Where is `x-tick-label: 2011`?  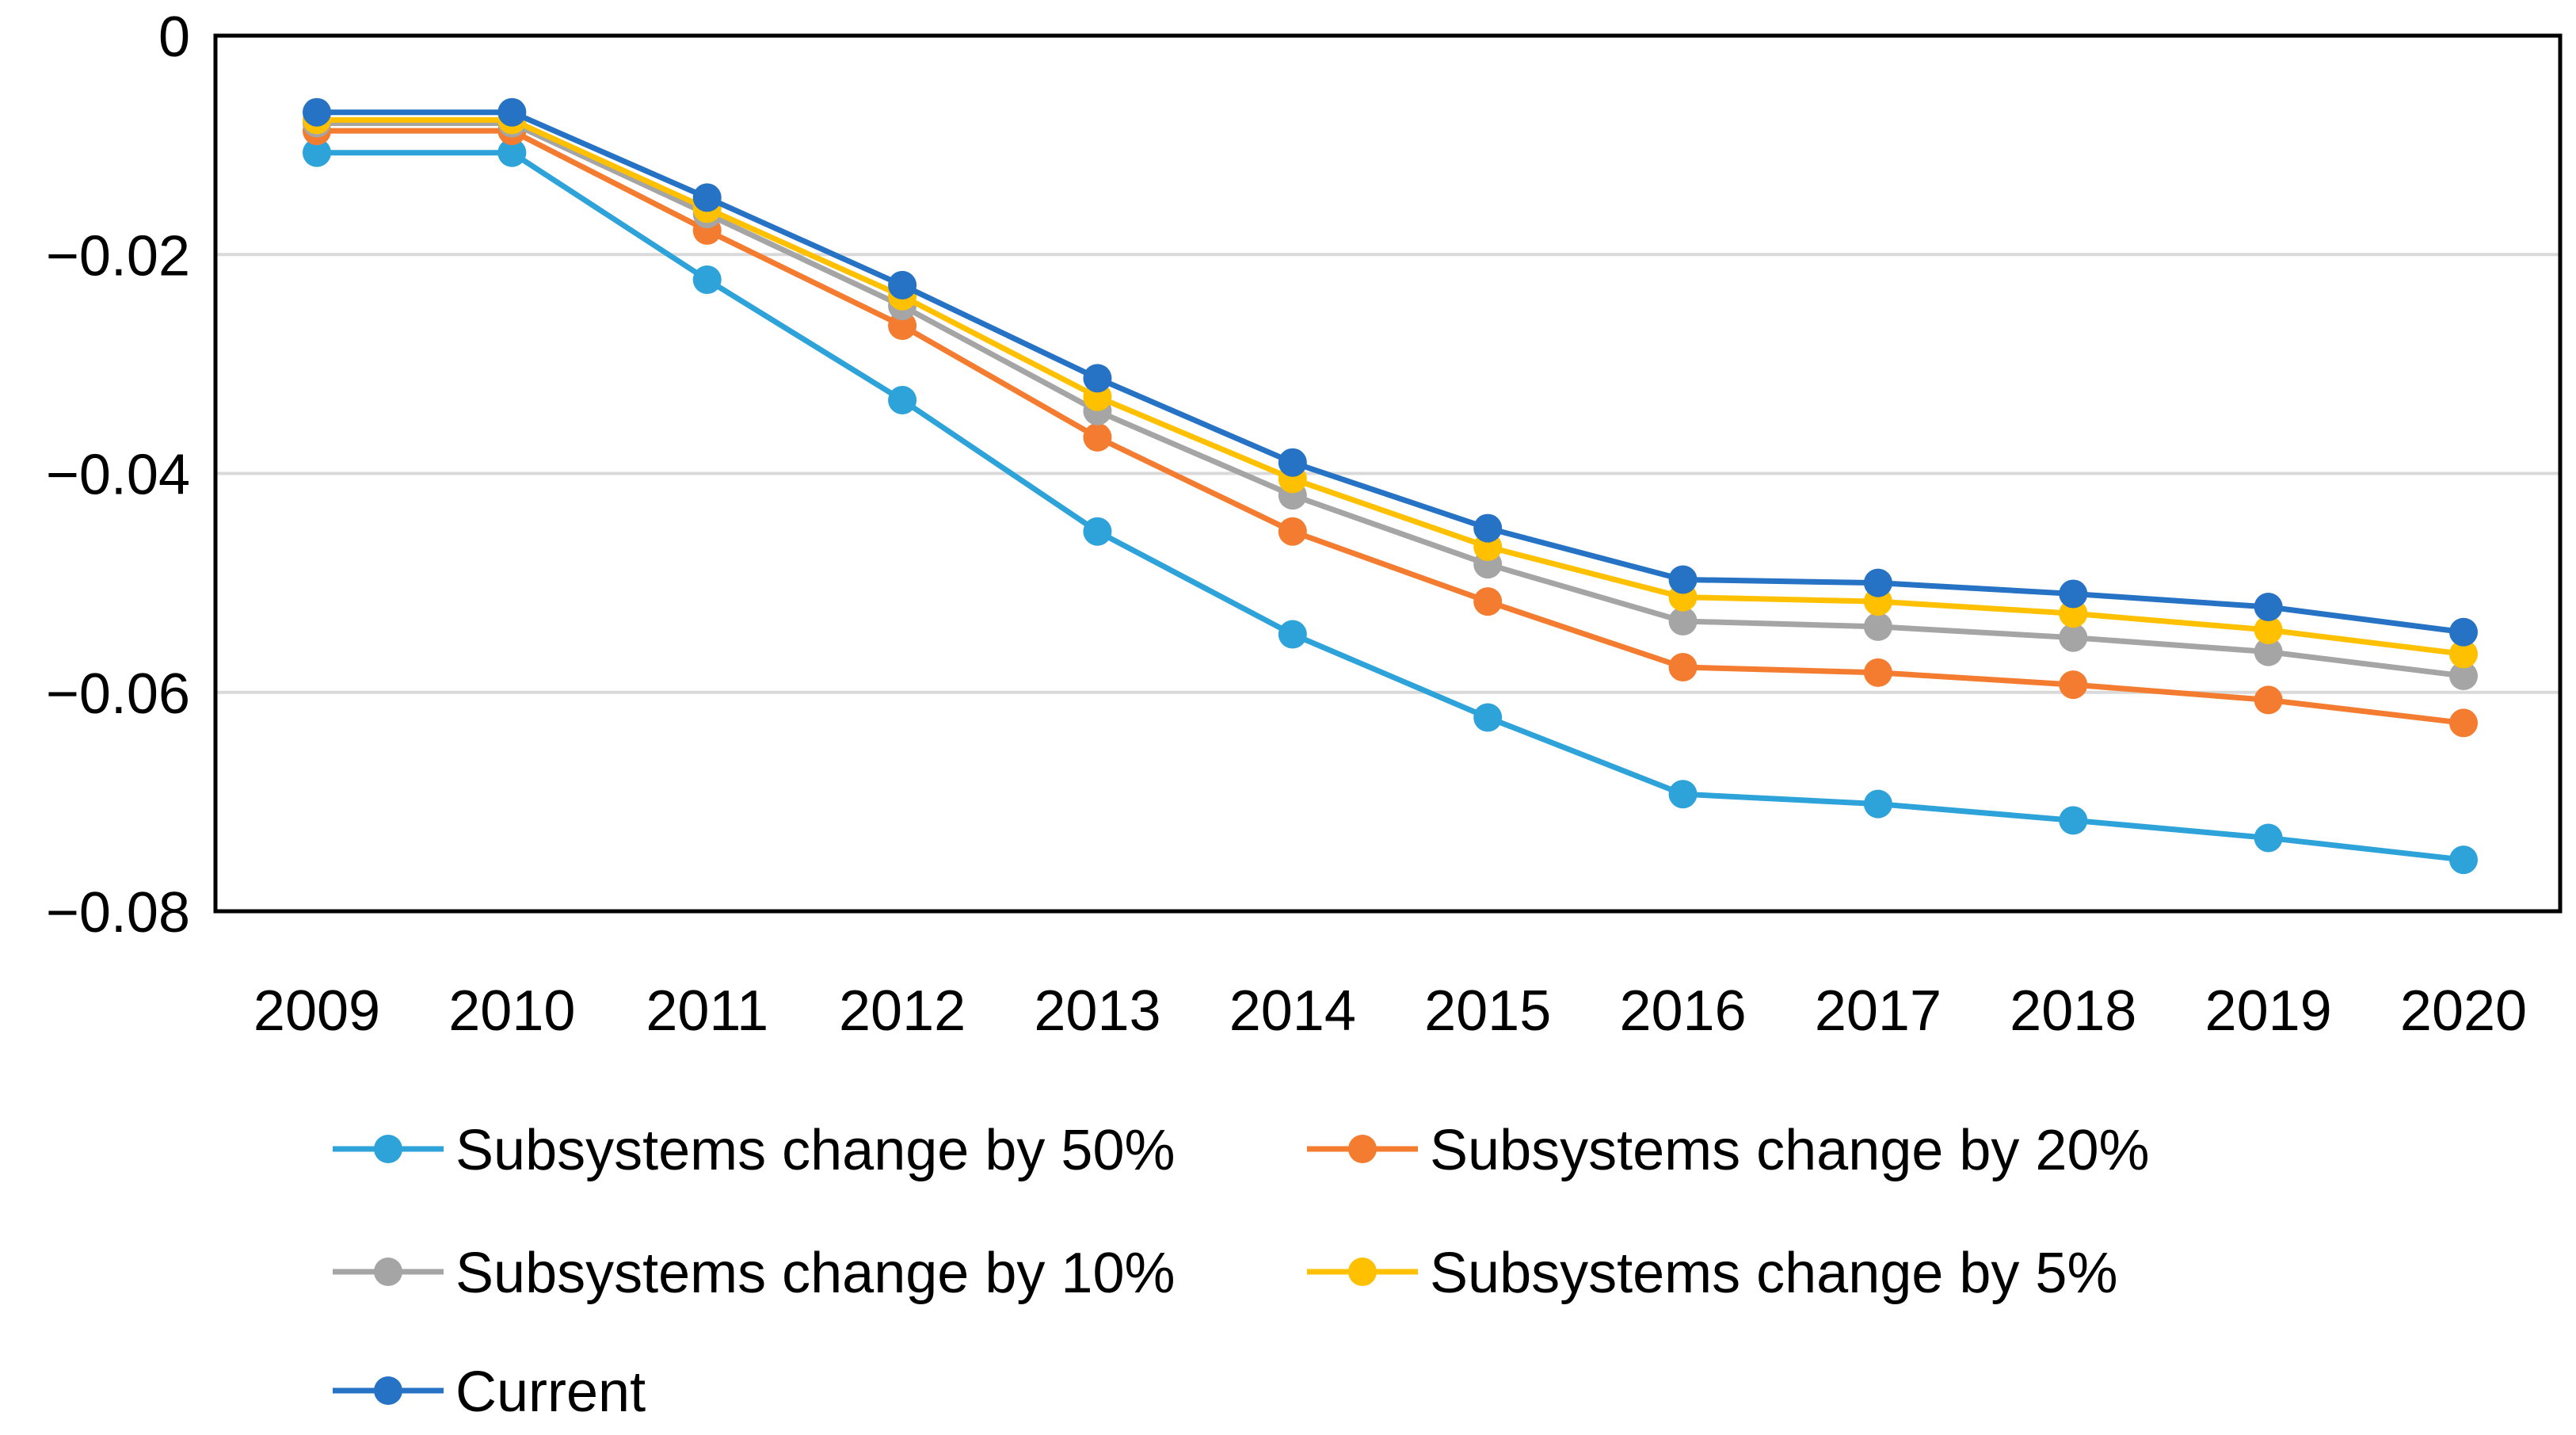
x-tick-label: 2011 is located at coordinates (707, 1011).